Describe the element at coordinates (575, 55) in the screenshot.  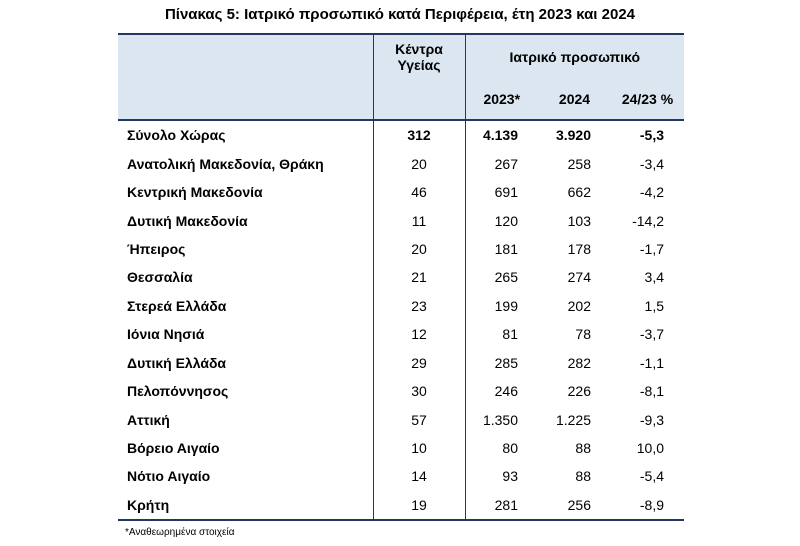
I see `header-iatriko-prosopiko: Ιατρικό προσωπικό` at that location.